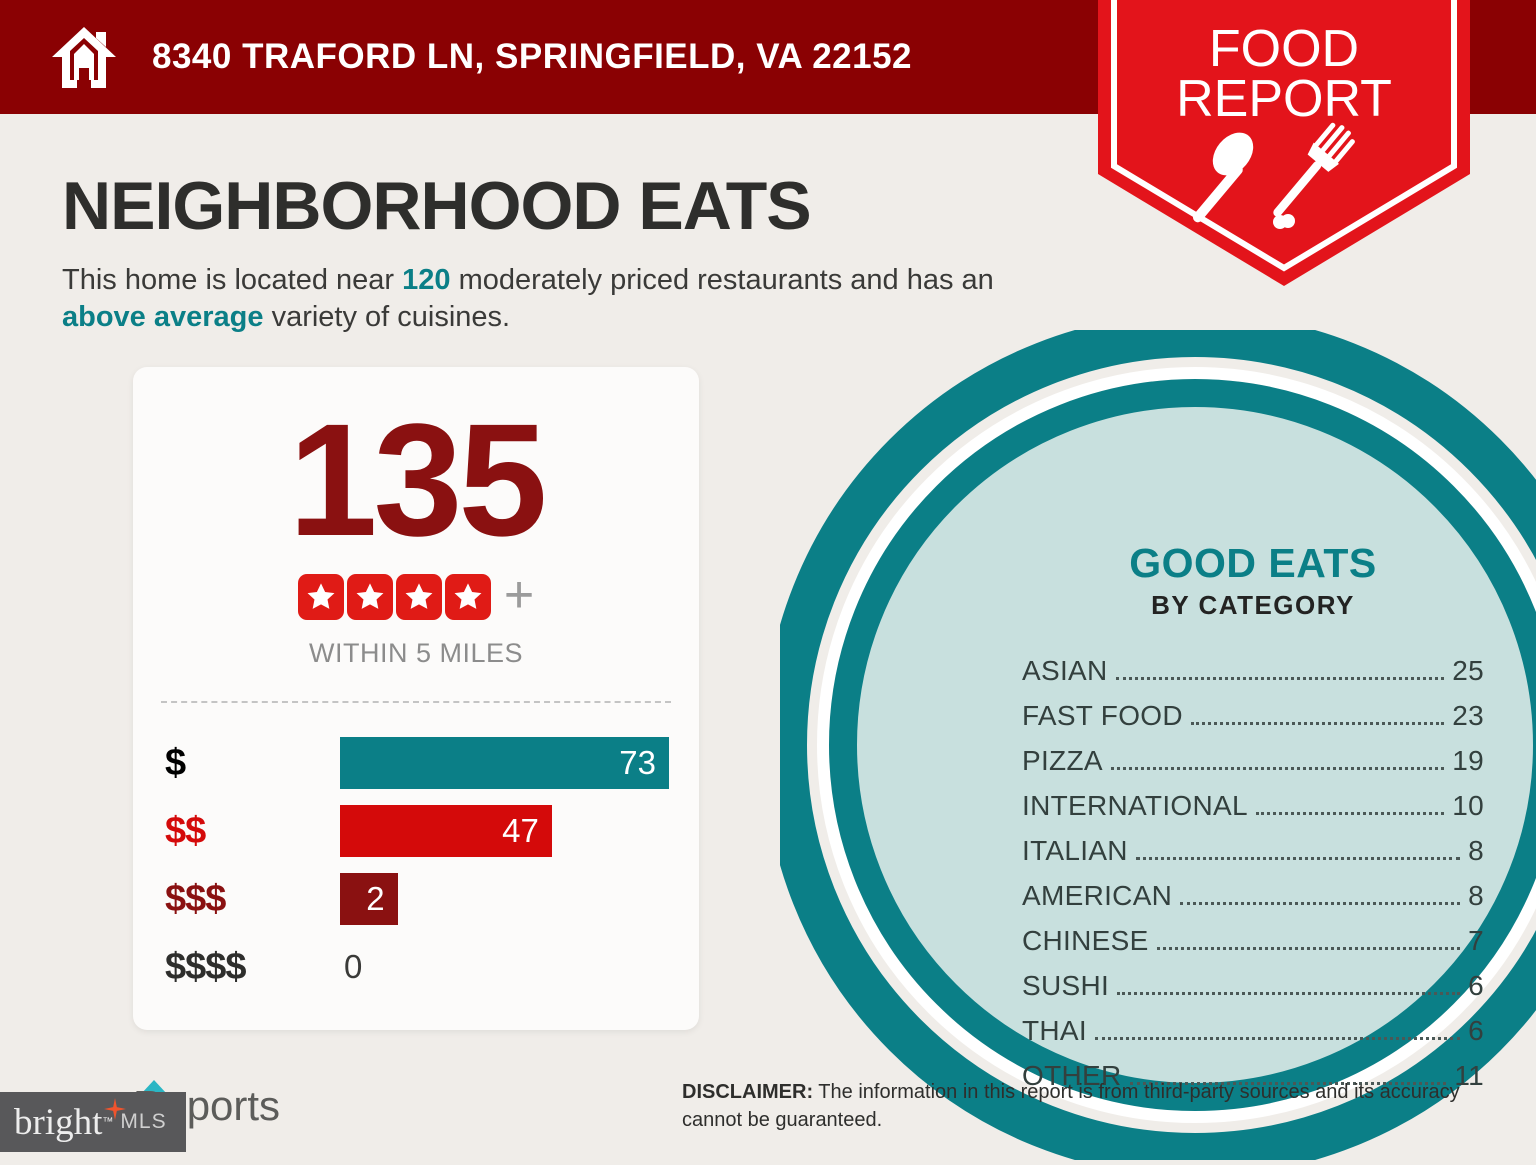  I want to click on restaurant-count: 135, so click(418, 479).